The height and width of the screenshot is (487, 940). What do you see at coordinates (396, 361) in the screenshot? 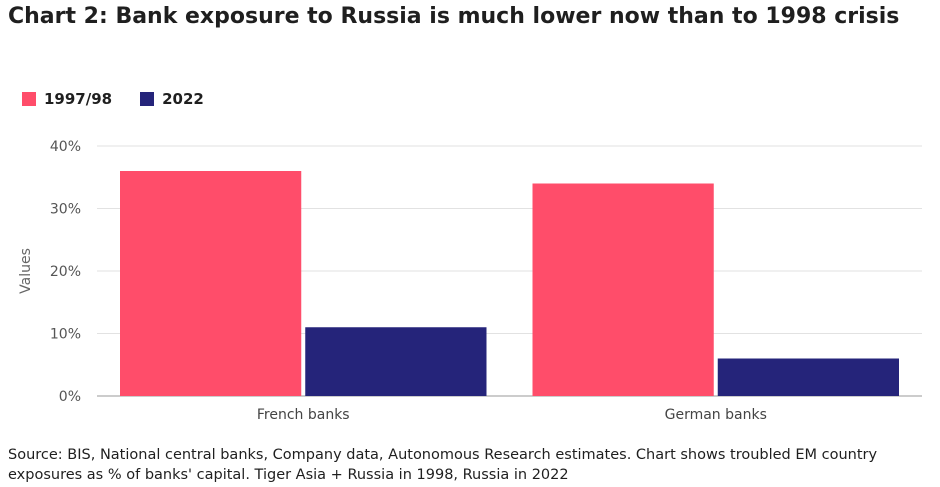
I see `bar-french-banks-2022` at bounding box center [396, 361].